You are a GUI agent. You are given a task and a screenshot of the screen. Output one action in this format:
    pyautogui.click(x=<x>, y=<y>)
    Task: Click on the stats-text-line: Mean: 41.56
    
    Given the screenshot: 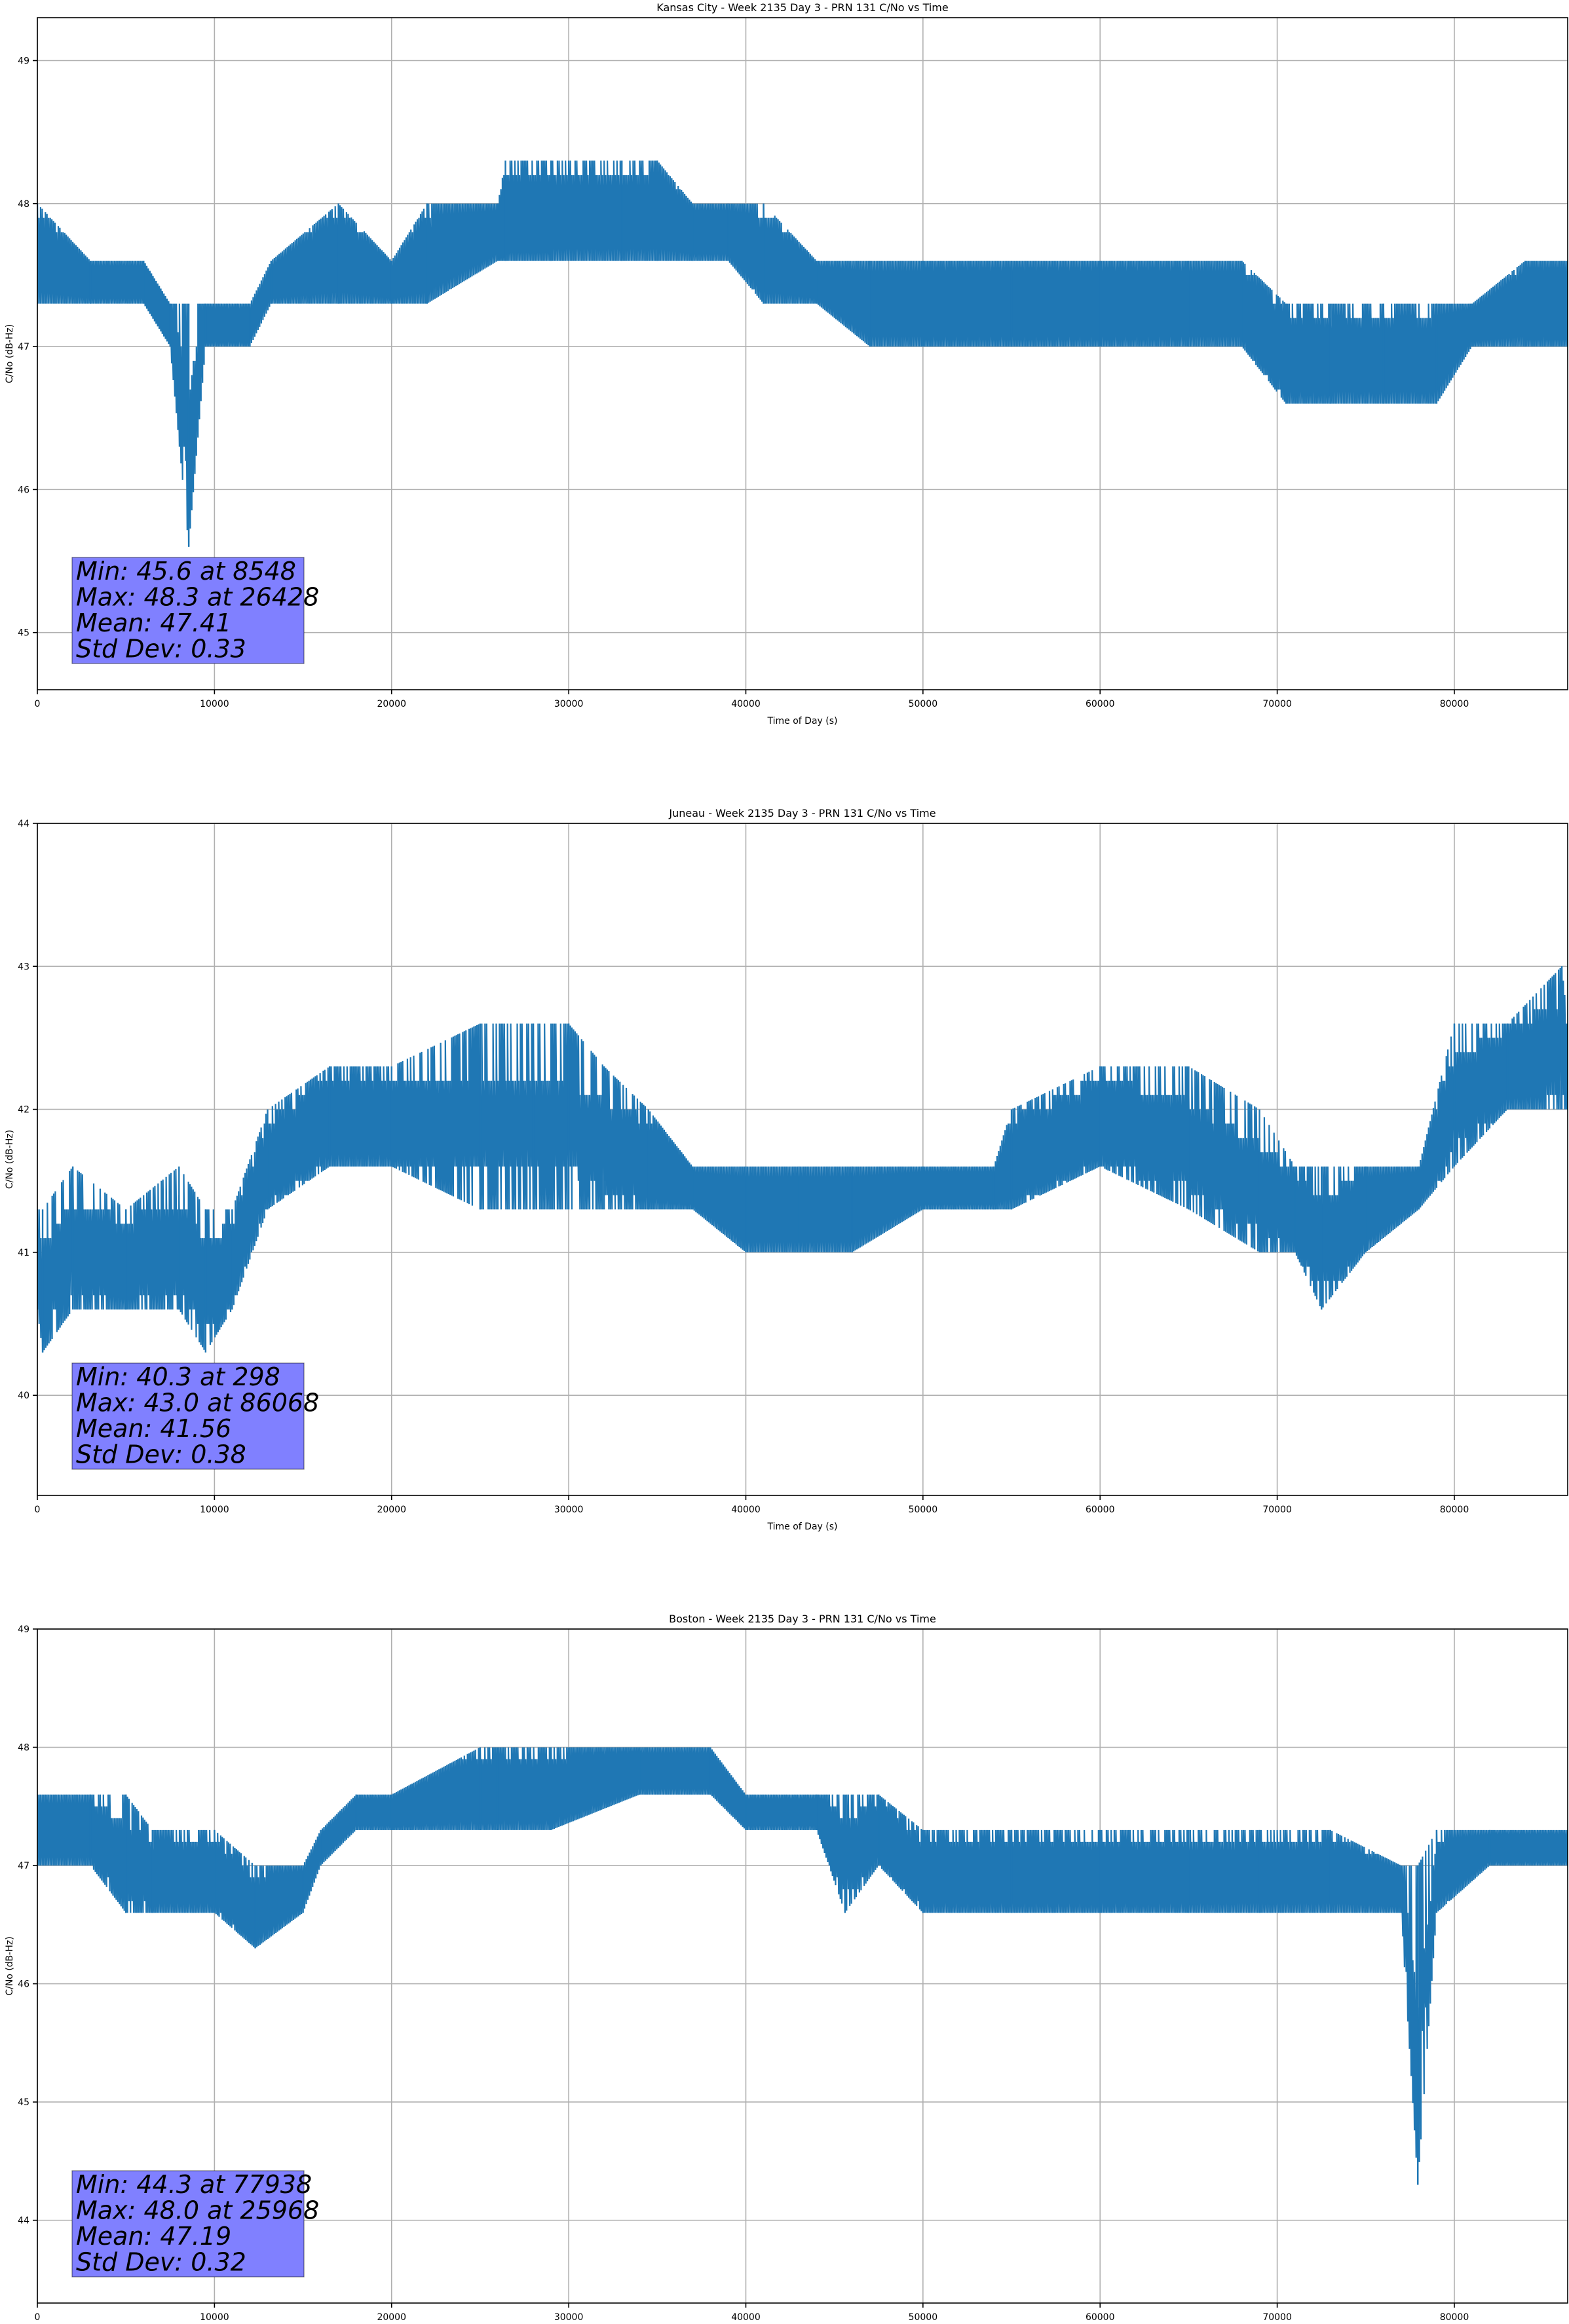 What is the action you would take?
    pyautogui.click(x=153, y=1428)
    